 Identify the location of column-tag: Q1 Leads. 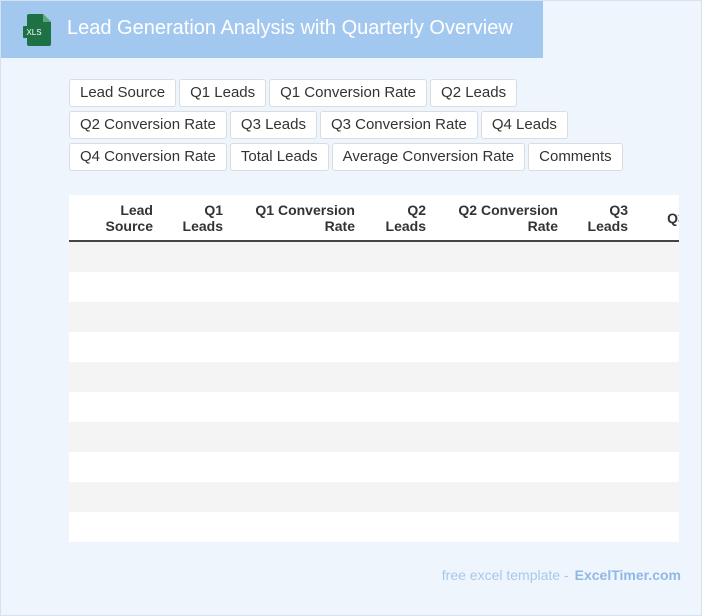
(223, 93).